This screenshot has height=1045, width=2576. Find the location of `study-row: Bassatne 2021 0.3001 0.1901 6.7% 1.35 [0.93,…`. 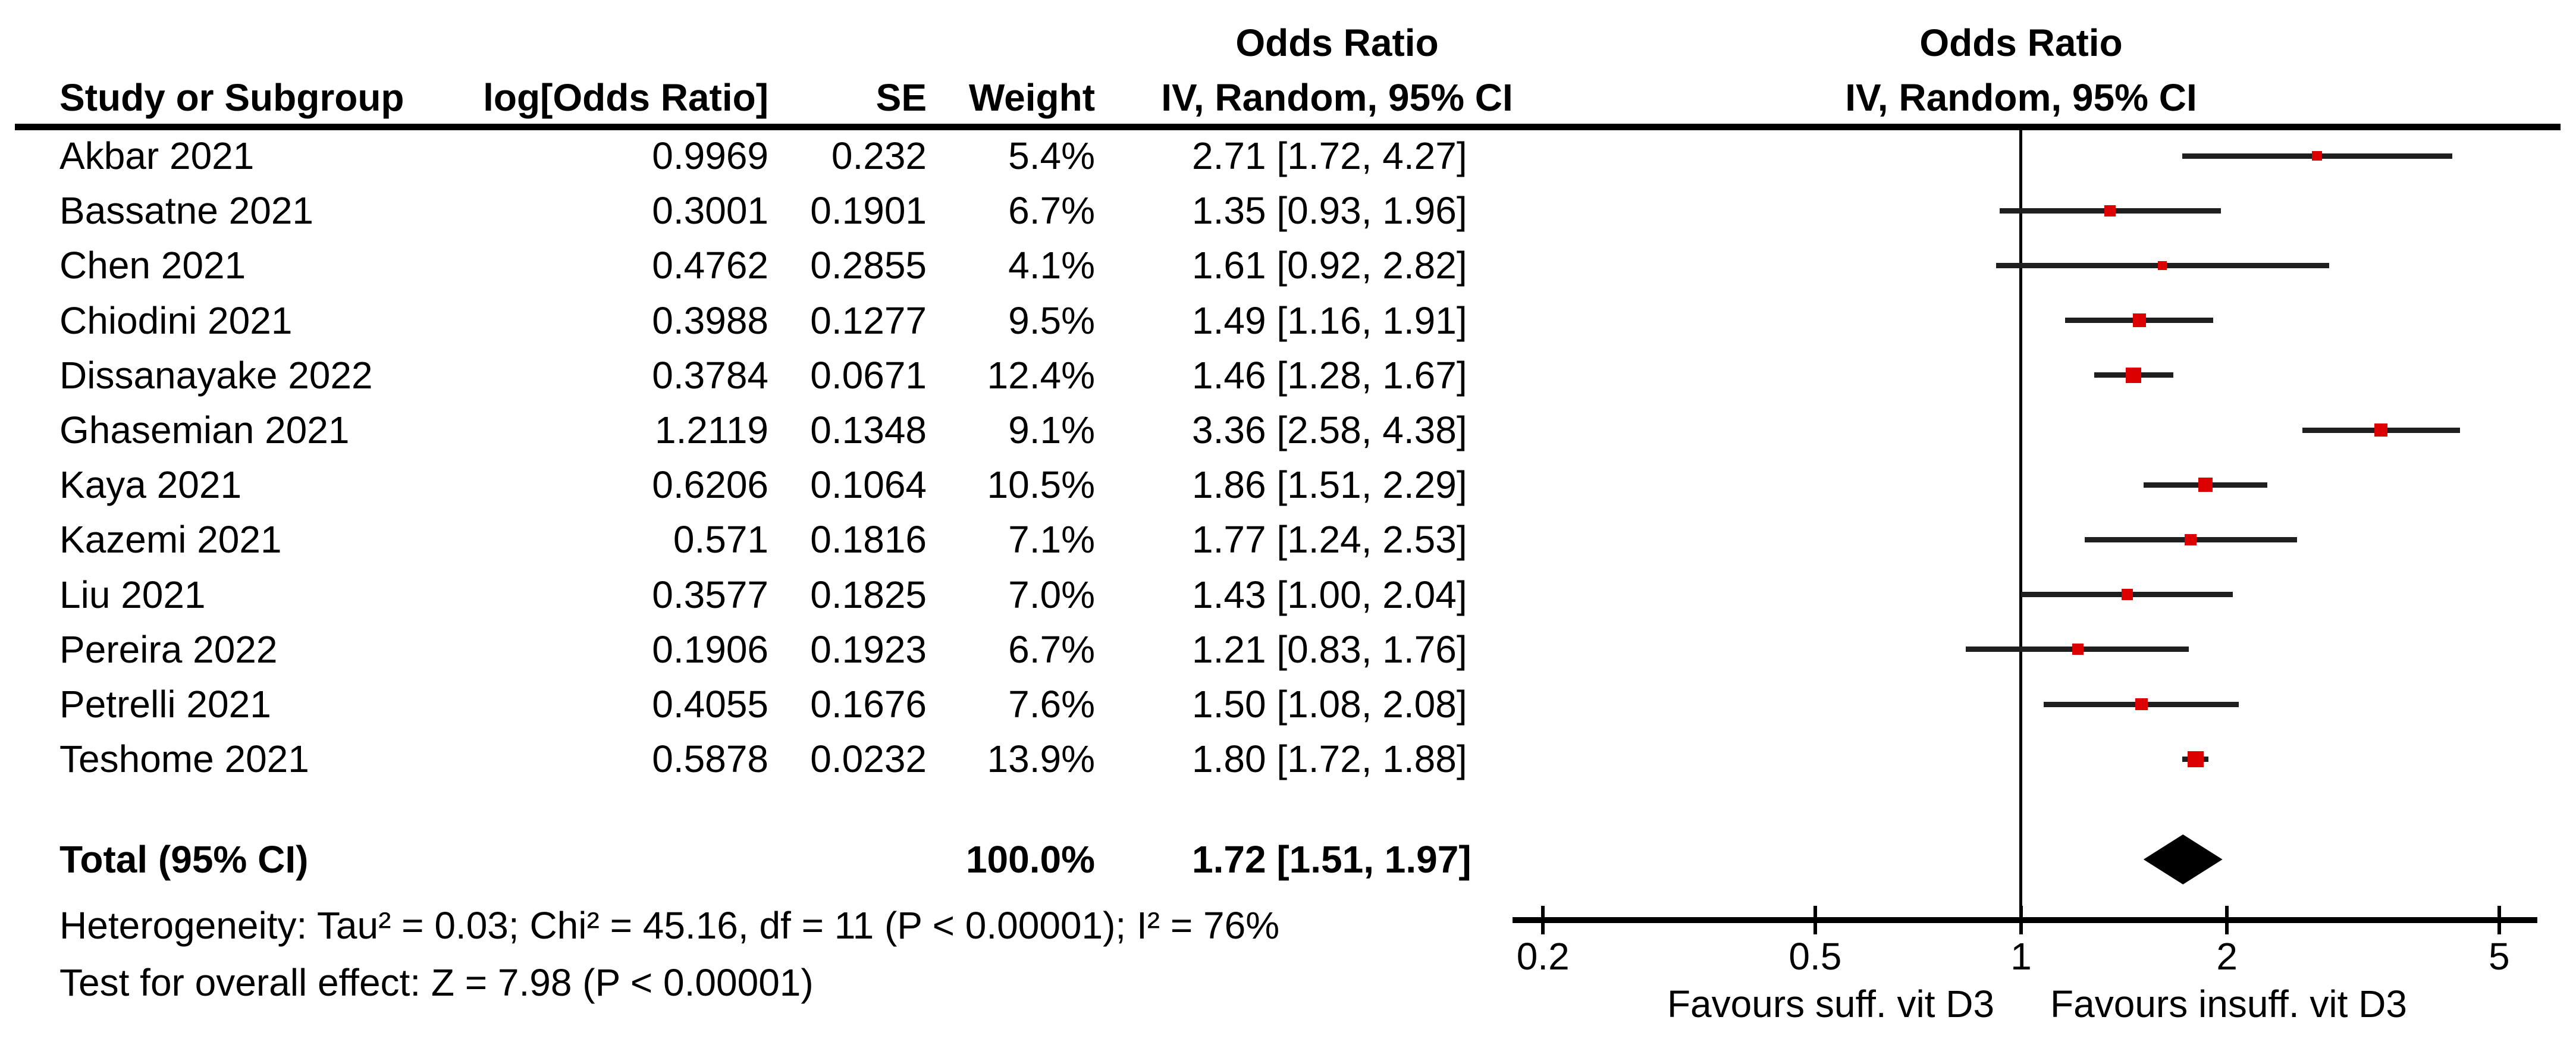

study-row: Bassatne 2021 0.3001 0.1901 6.7% 1.35 [0.93,… is located at coordinates (1288, 210).